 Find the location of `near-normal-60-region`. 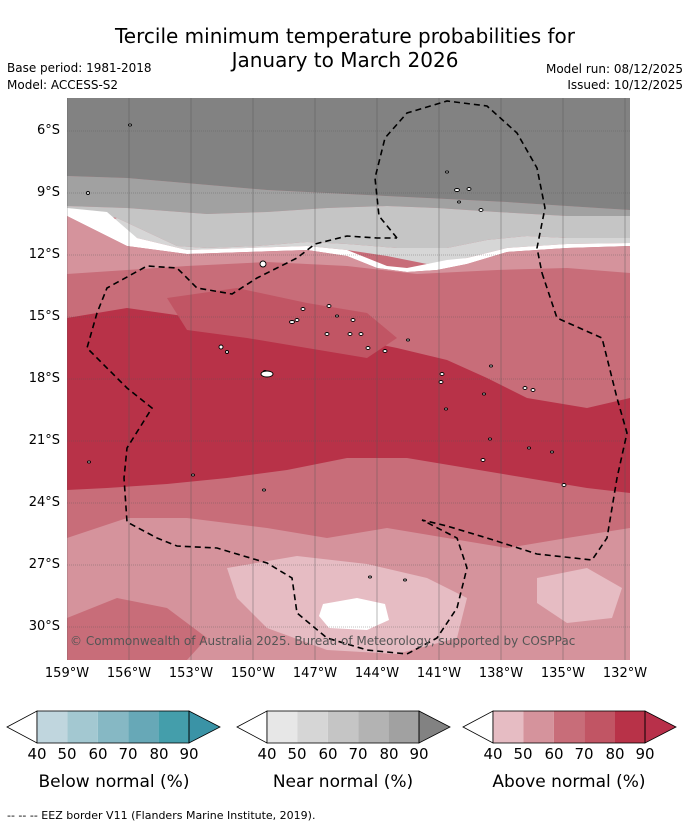

near-normal-60-region is located at coordinates (368, 241).